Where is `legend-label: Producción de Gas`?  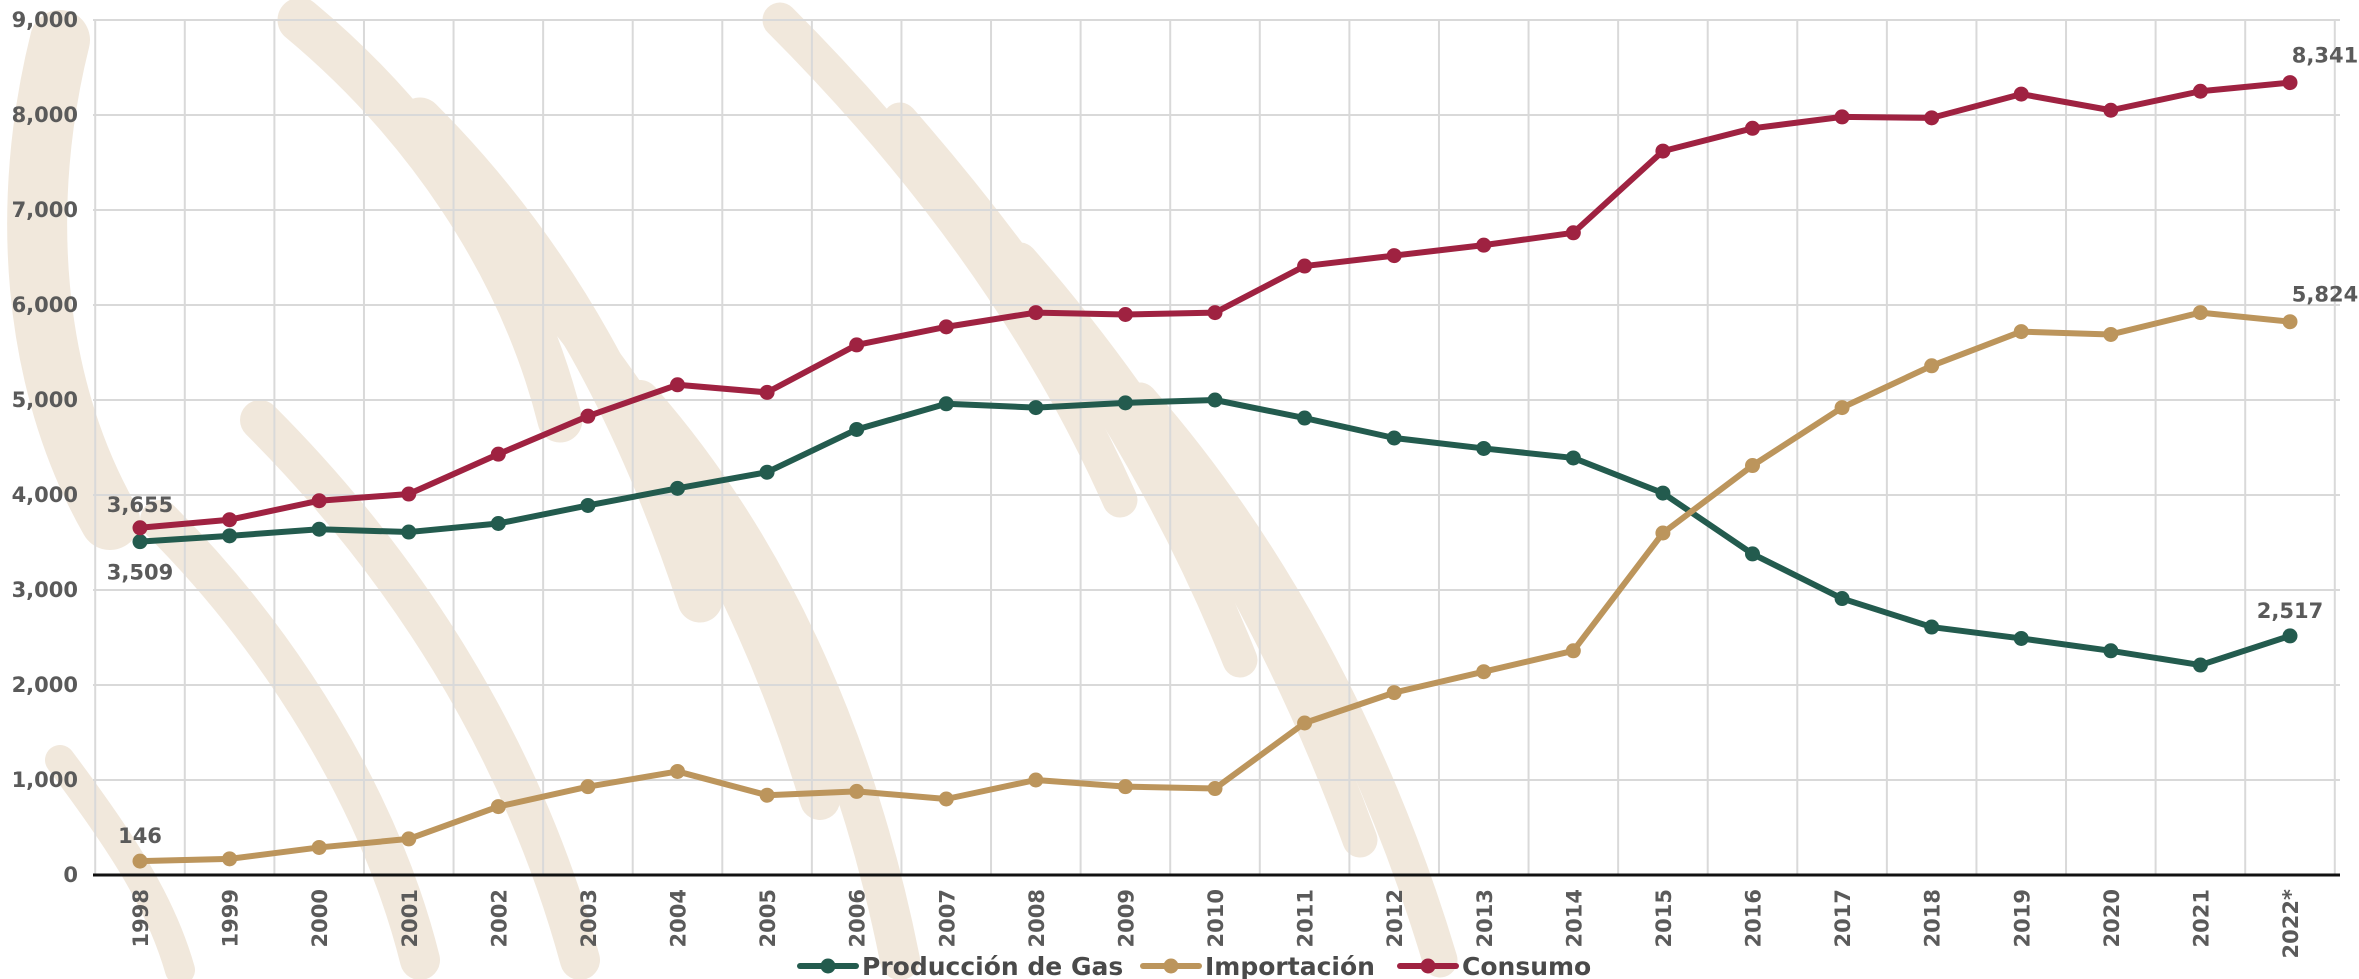
legend-label: Producción de Gas is located at coordinates (992, 965).